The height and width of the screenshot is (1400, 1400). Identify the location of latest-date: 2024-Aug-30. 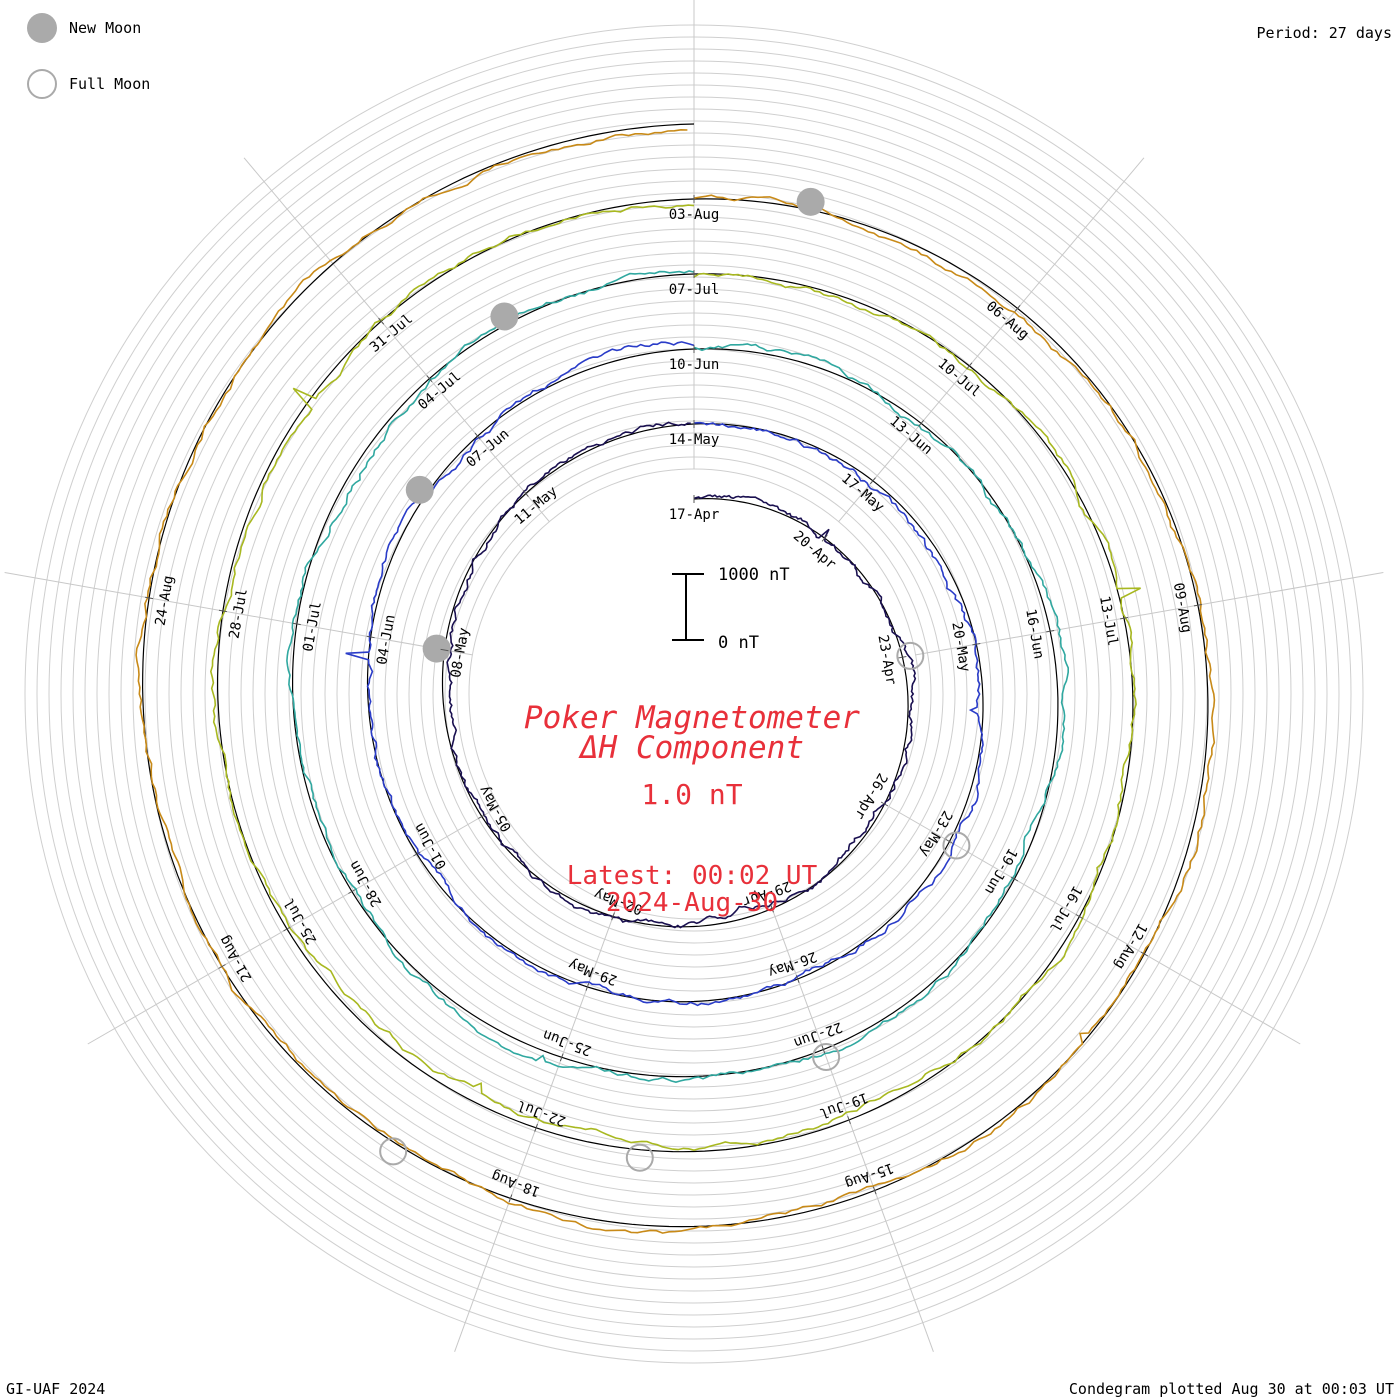
(692, 903).